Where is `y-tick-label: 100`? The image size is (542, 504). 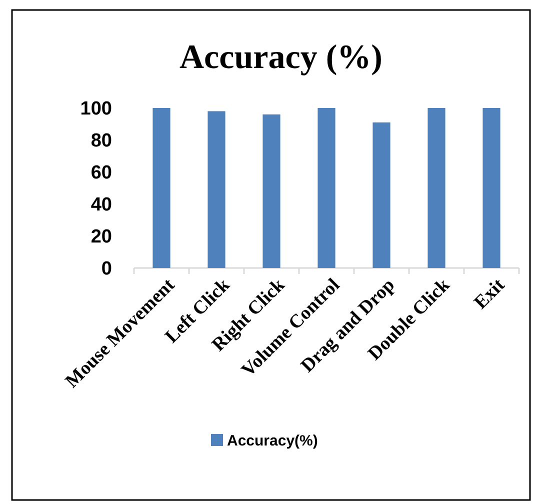 y-tick-label: 100 is located at coordinates (96, 109).